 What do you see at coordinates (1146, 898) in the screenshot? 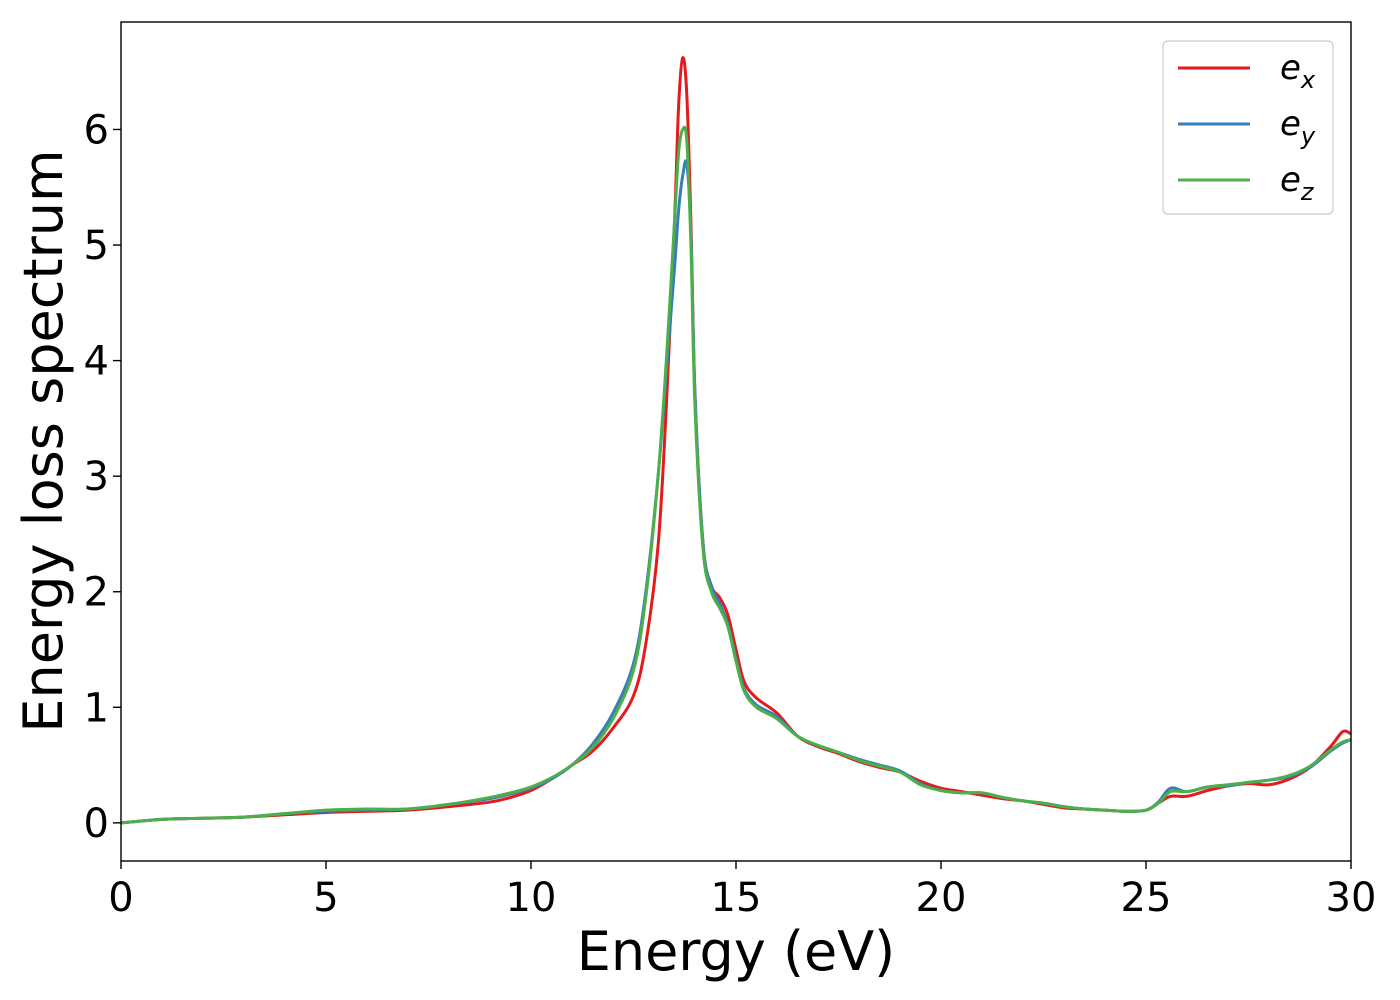
I see `x-tick-label: 25` at bounding box center [1146, 898].